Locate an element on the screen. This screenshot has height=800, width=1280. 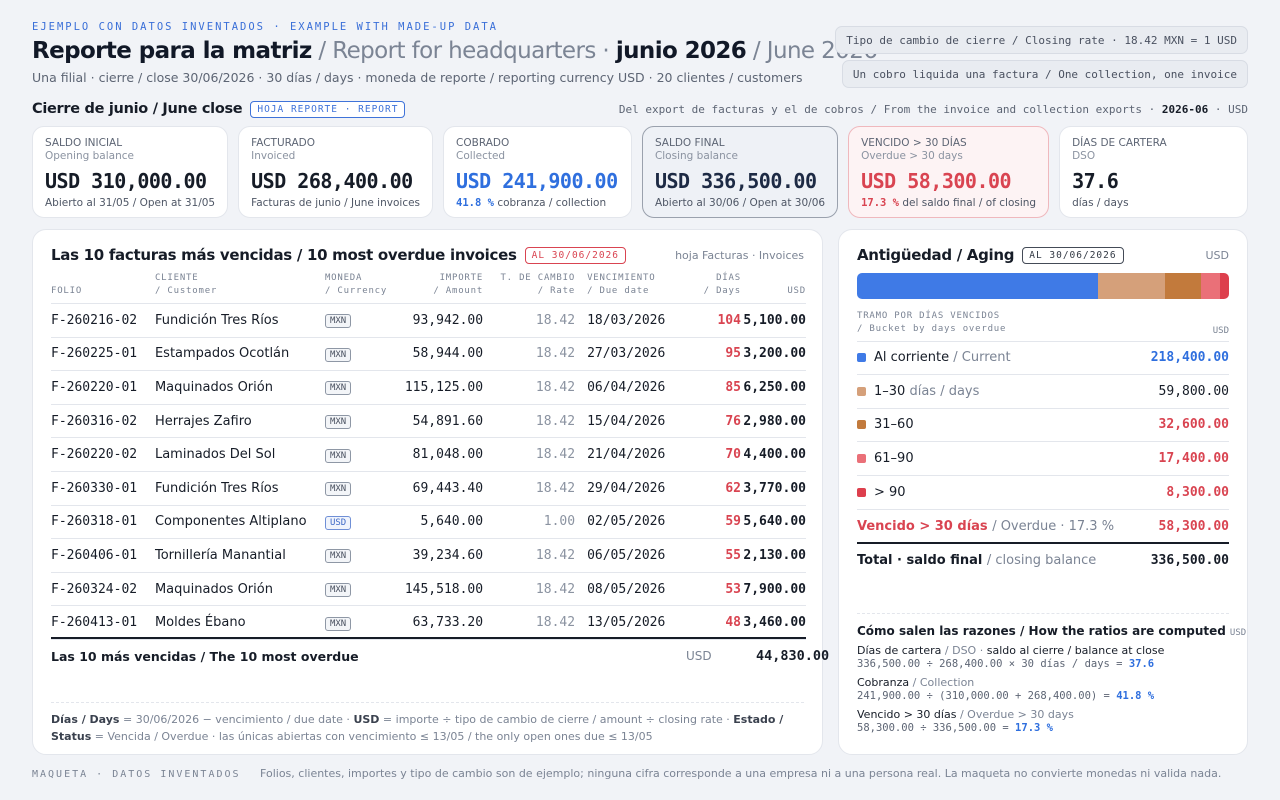
source-note-currency: · USD is located at coordinates (1231, 109).